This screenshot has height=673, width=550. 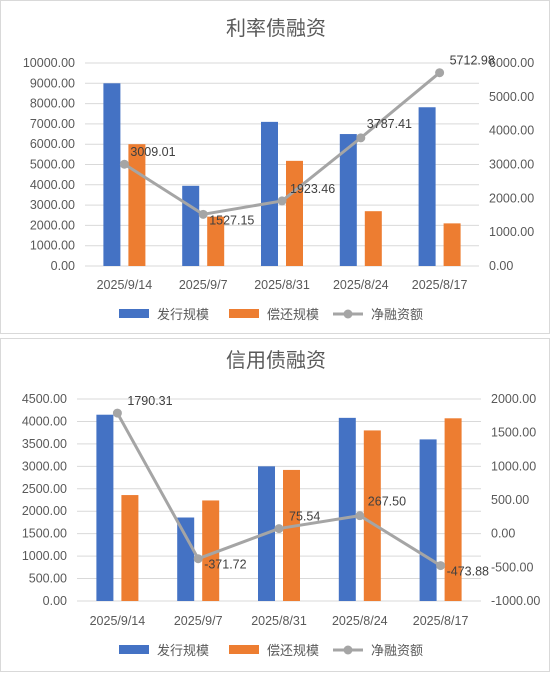 I want to click on y-left-tick-label: 4500.00, so click(x=44, y=399).